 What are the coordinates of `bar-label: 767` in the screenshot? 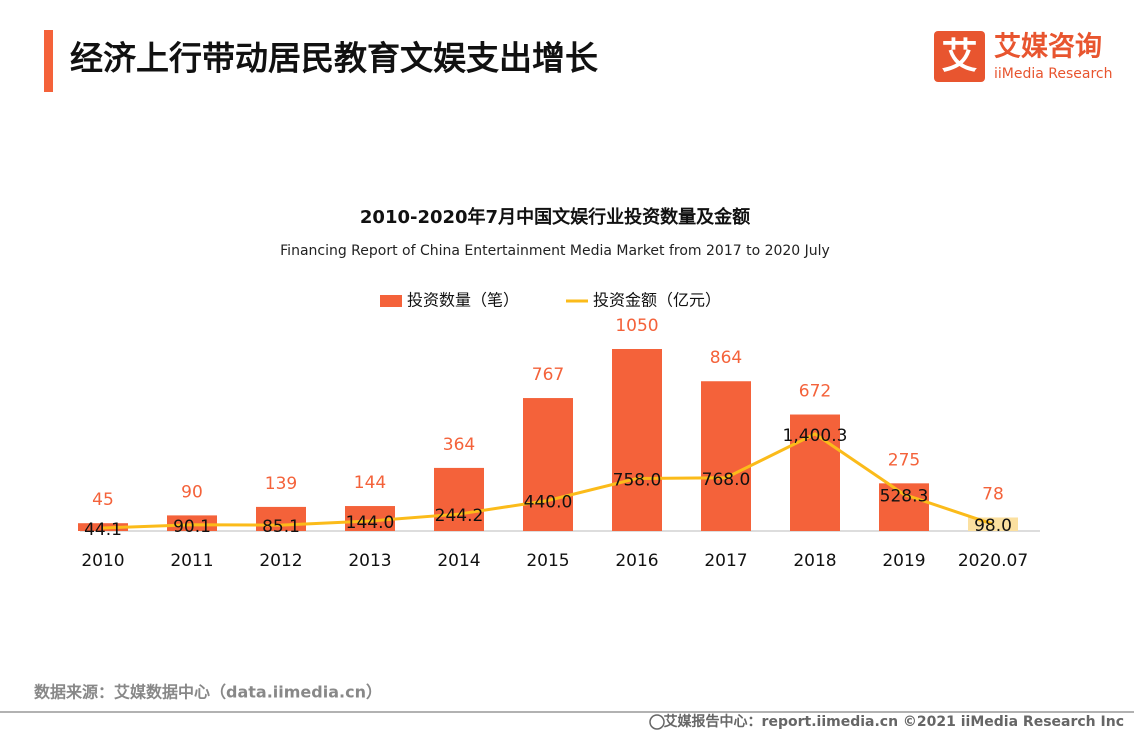 It's located at (548, 375).